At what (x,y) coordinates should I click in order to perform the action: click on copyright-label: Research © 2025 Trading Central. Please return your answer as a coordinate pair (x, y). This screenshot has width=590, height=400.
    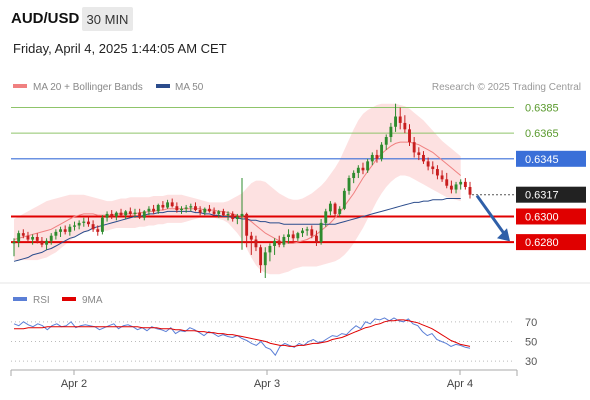
    Looking at the image, I should click on (506, 87).